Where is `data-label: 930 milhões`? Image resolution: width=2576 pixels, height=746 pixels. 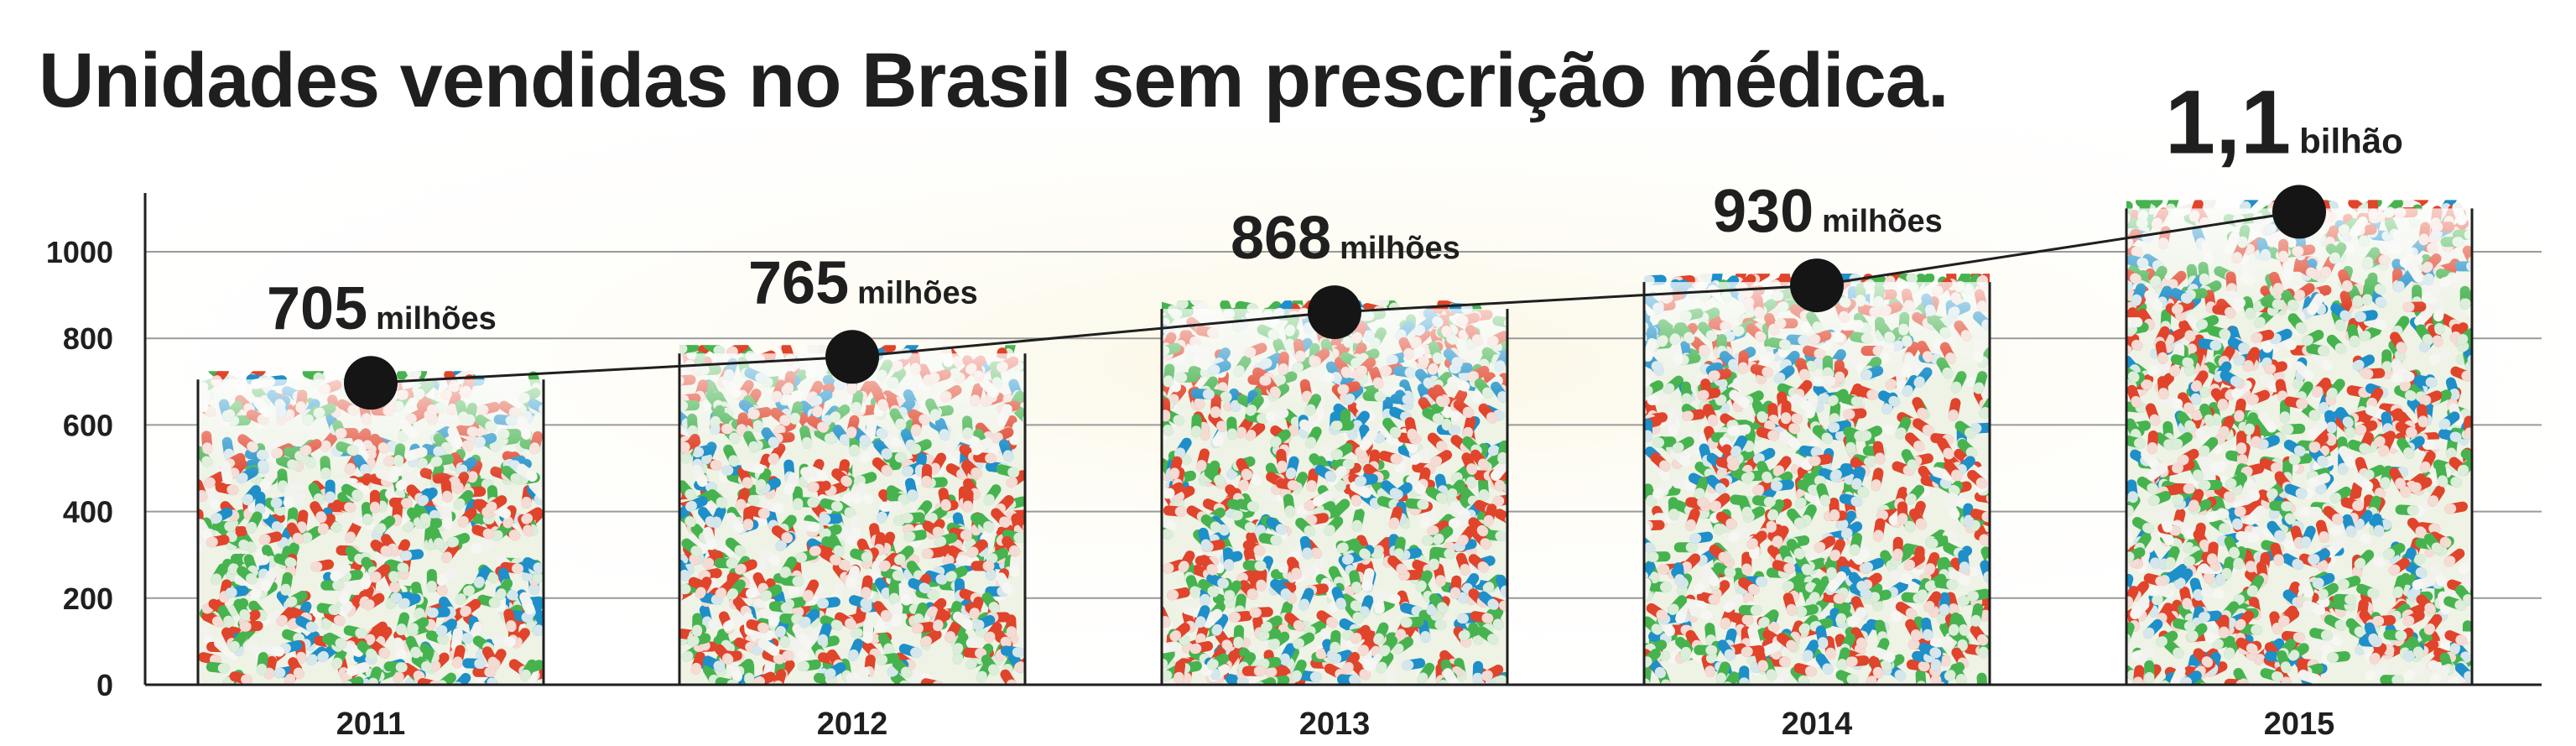
data-label: 930 milhões is located at coordinates (1828, 212).